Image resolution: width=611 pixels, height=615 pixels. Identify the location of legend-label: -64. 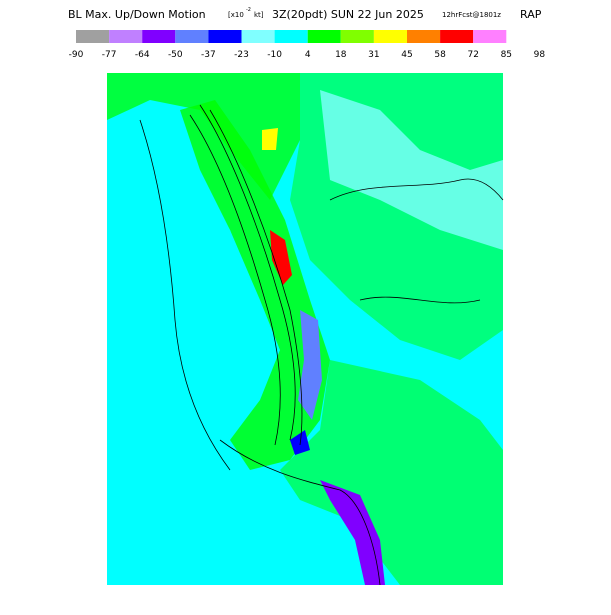
(142, 55).